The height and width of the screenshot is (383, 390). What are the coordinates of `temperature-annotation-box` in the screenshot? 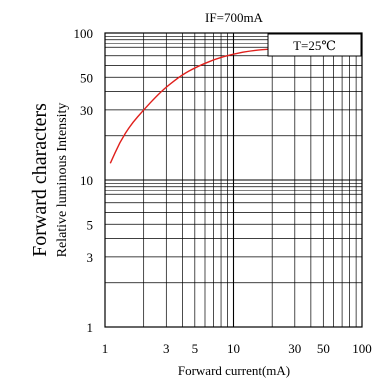 It's located at (314, 45).